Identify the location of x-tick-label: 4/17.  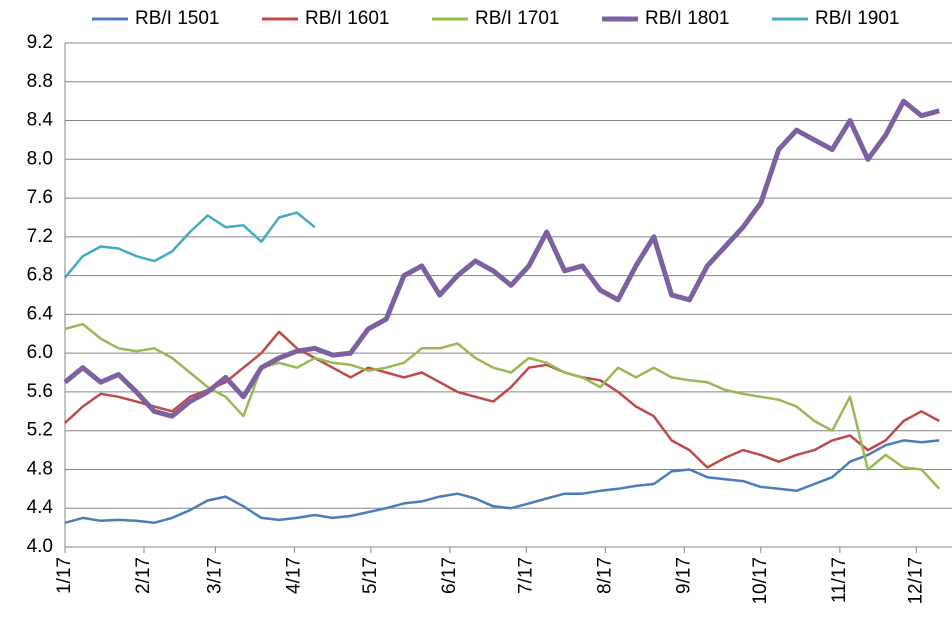
(293, 575).